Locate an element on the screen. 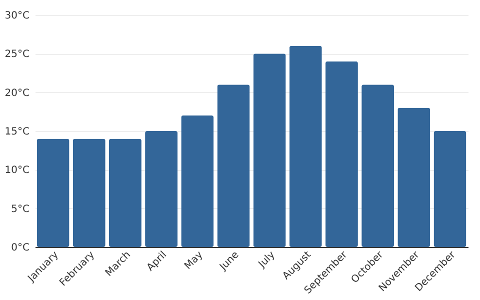  y-tick-label: 30°C is located at coordinates (17, 16).